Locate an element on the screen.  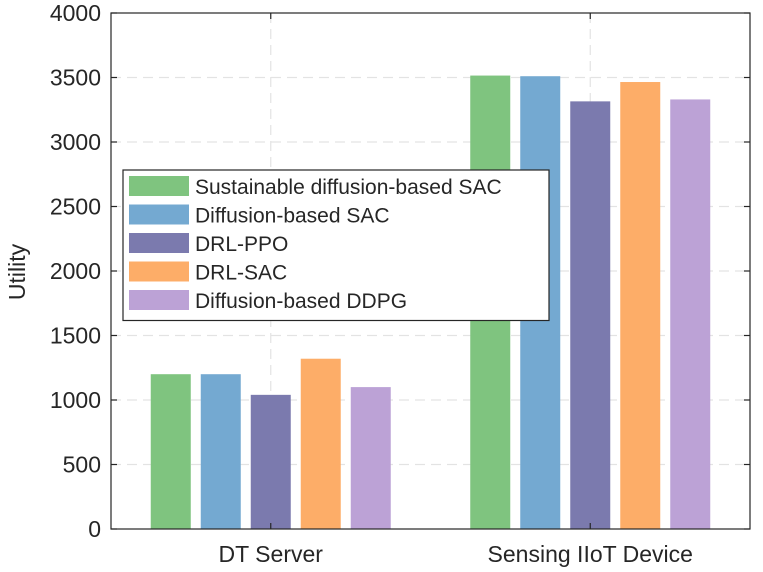
y-tick-label: 0 is located at coordinates (94, 529).